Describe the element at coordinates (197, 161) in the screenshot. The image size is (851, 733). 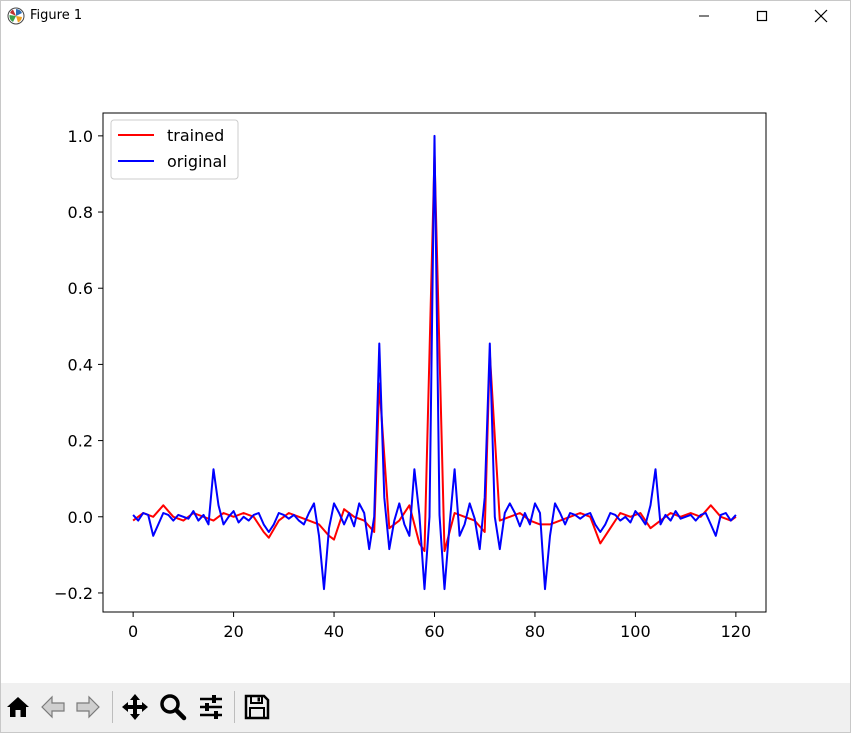
I see `legend-label-original: original` at that location.